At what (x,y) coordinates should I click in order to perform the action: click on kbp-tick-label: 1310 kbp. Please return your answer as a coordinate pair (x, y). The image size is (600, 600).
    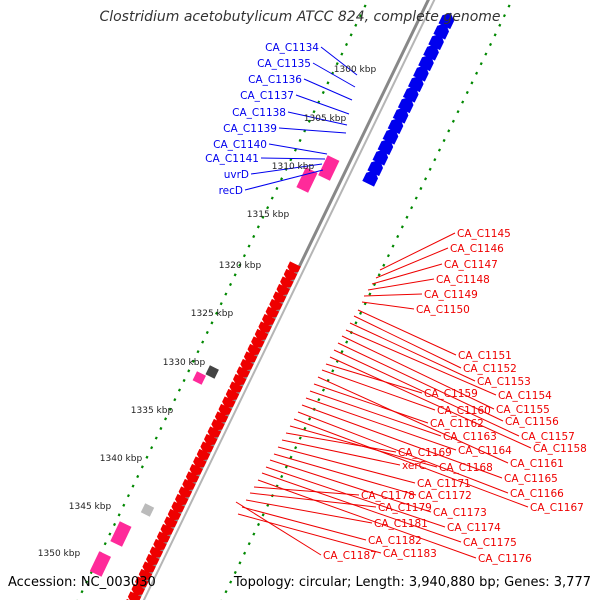
    Looking at the image, I should click on (293, 167).